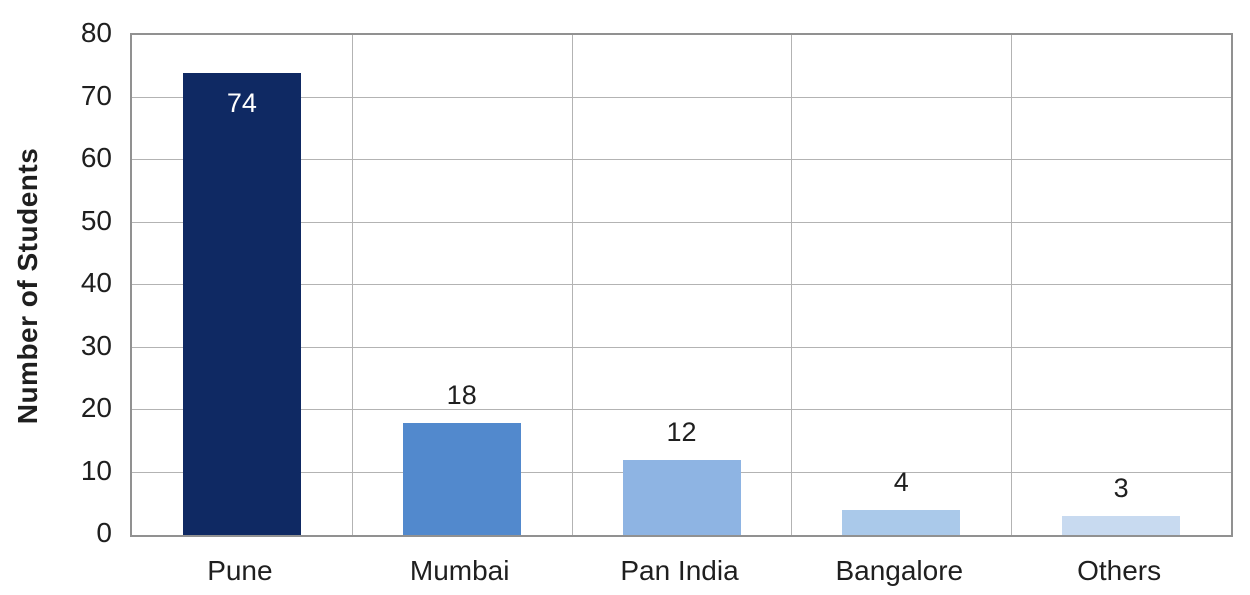  I want to click on bar-others, so click(1121, 525).